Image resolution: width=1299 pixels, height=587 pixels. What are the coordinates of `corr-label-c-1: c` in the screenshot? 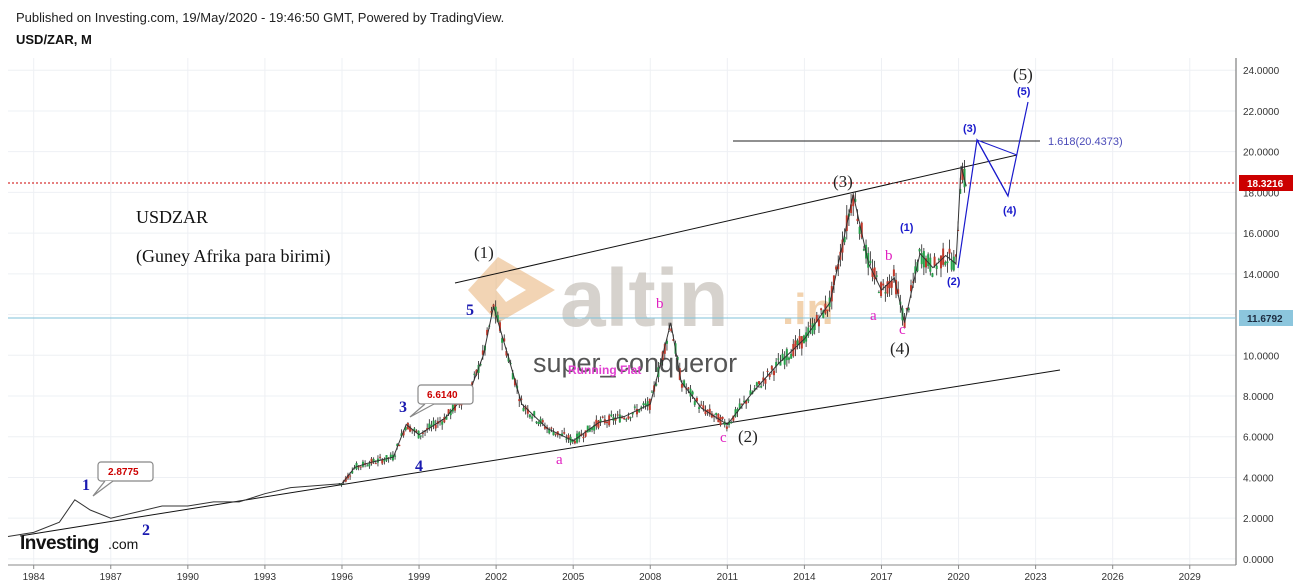 It's located at (723, 438).